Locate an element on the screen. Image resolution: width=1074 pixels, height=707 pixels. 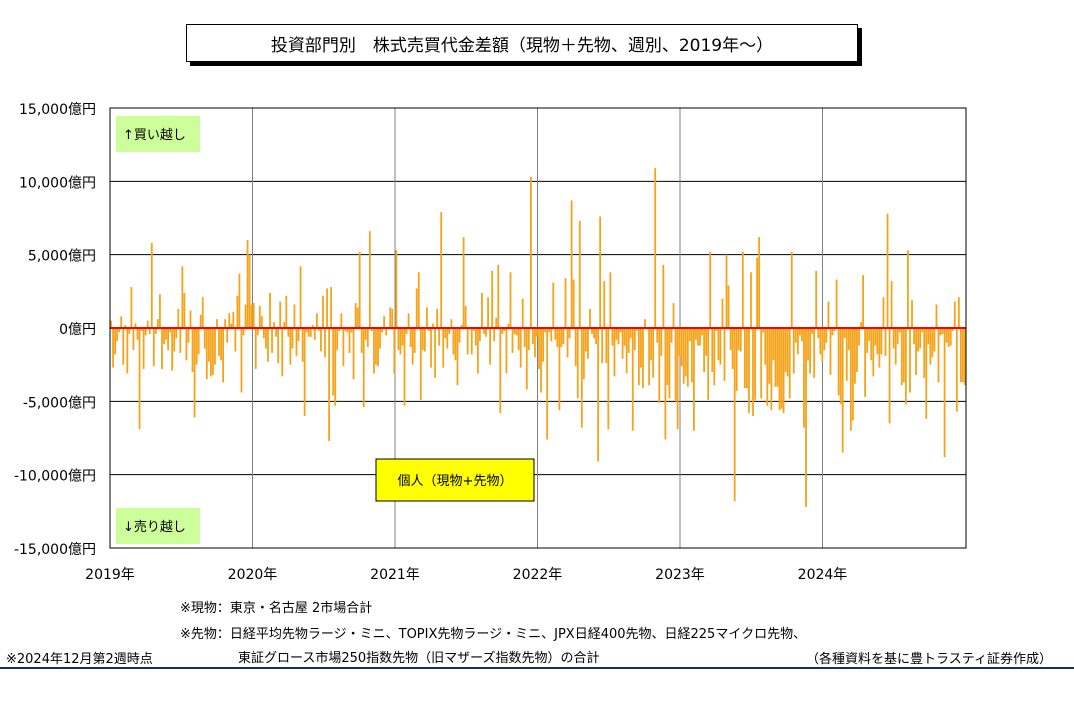
sell-label: ↓売り越し is located at coordinates (154, 527).